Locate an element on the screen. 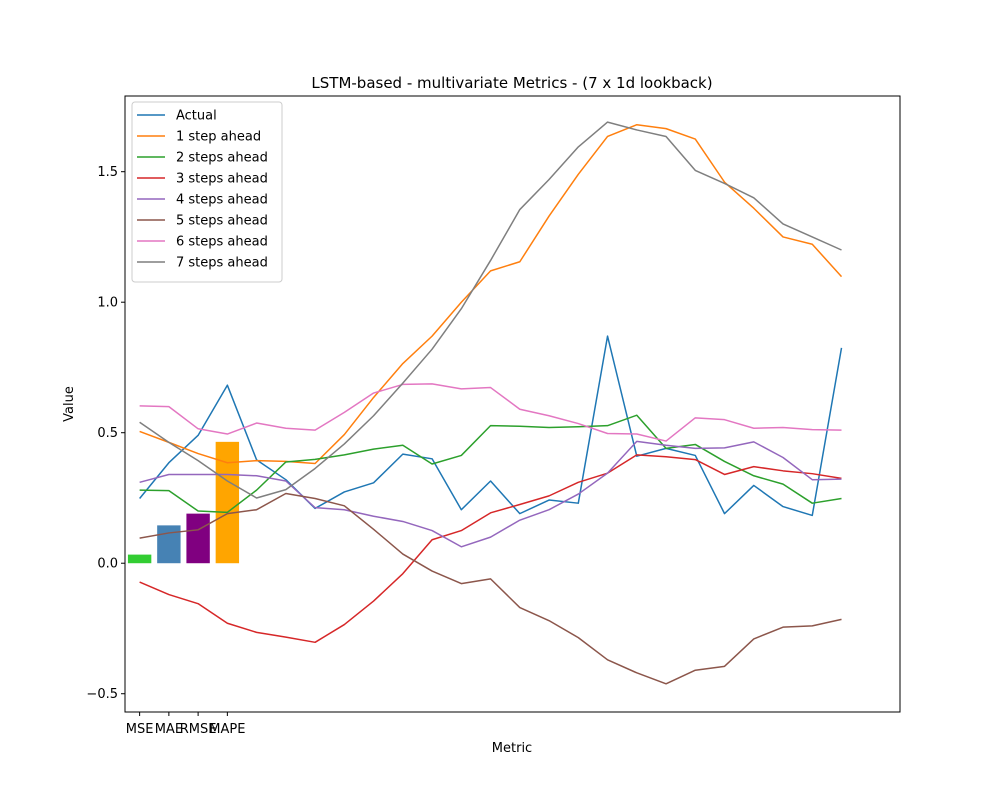  y-tick-label: 1.5 is located at coordinates (107, 172).